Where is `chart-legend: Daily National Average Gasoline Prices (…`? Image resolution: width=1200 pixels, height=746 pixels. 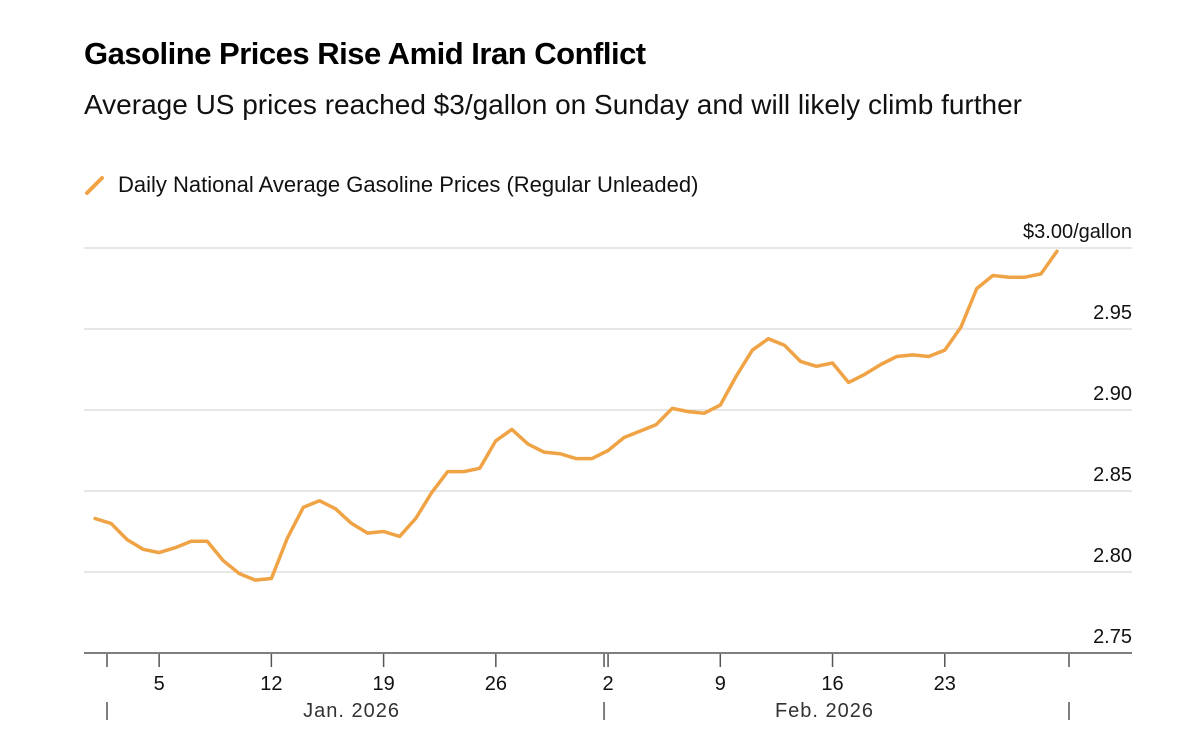 chart-legend: Daily National Average Gasoline Prices (… is located at coordinates (391, 185).